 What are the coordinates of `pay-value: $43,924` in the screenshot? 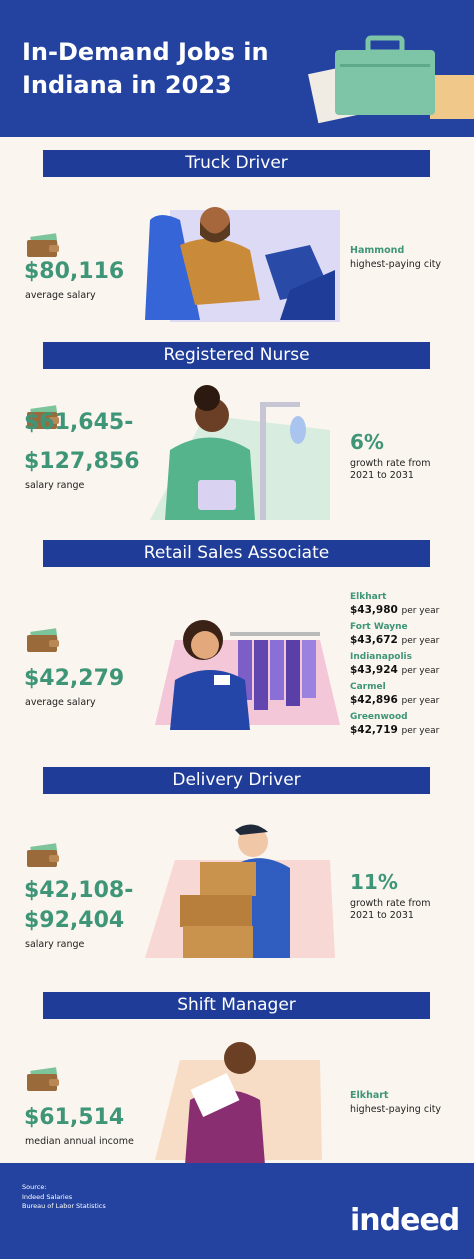 It's located at (374, 670).